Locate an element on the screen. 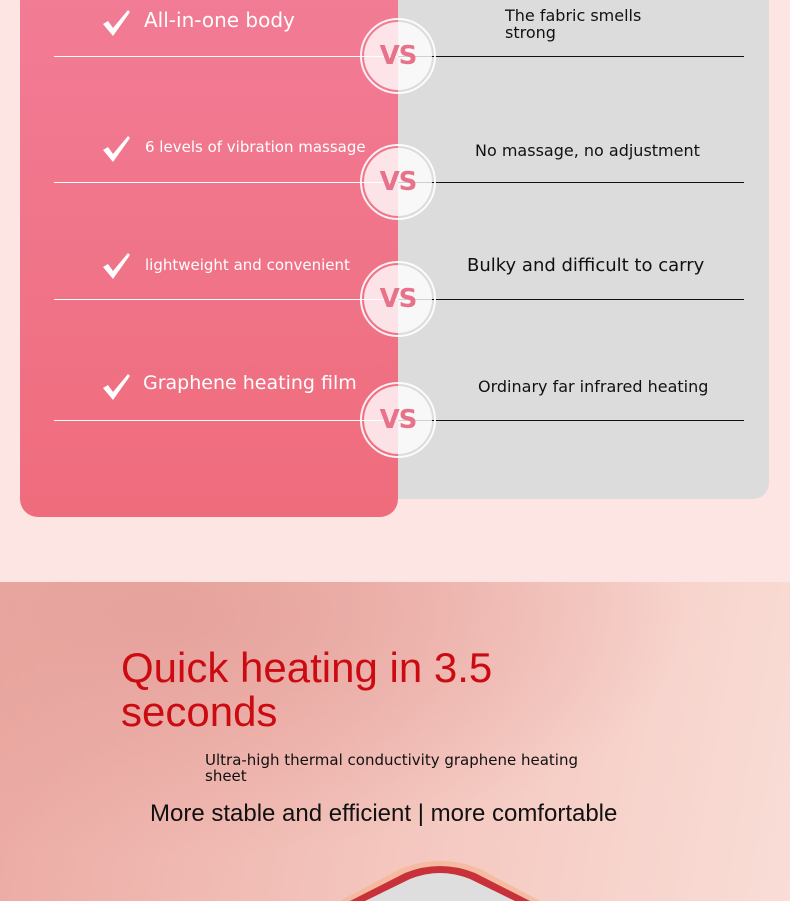  our-feature: Graphene heating film is located at coordinates (250, 383).